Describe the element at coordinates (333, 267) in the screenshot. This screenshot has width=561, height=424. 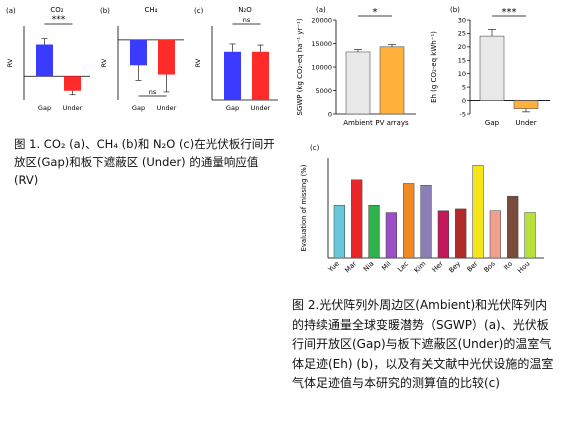
I see `f2c-xtick-yue: Yue` at that location.